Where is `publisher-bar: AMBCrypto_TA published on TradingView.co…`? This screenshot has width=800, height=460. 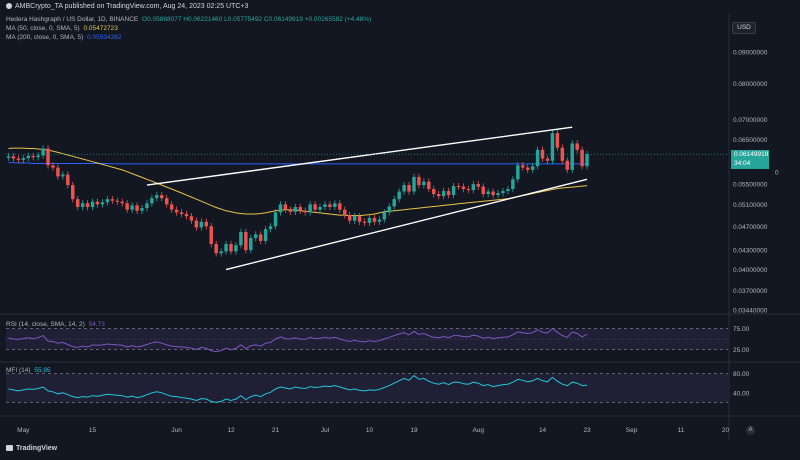 publisher-bar: AMBCrypto_TA published on TradingView.co… is located at coordinates (400, 7).